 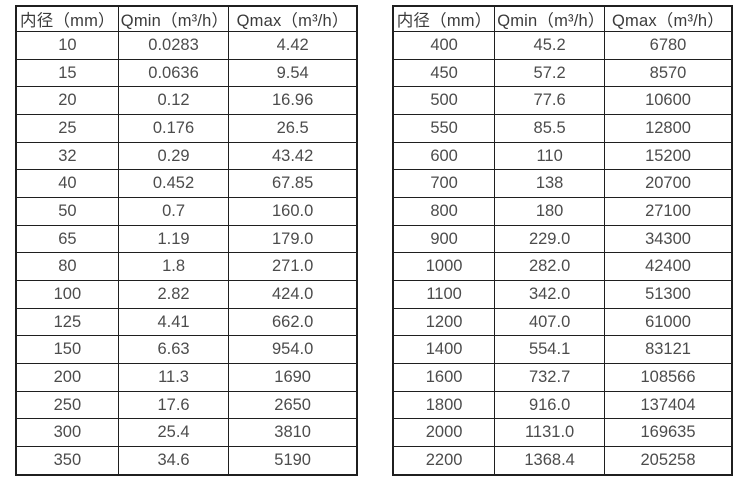 What do you see at coordinates (186, 405) in the screenshot?
I see `table-row: 250 17.6 2650` at bounding box center [186, 405].